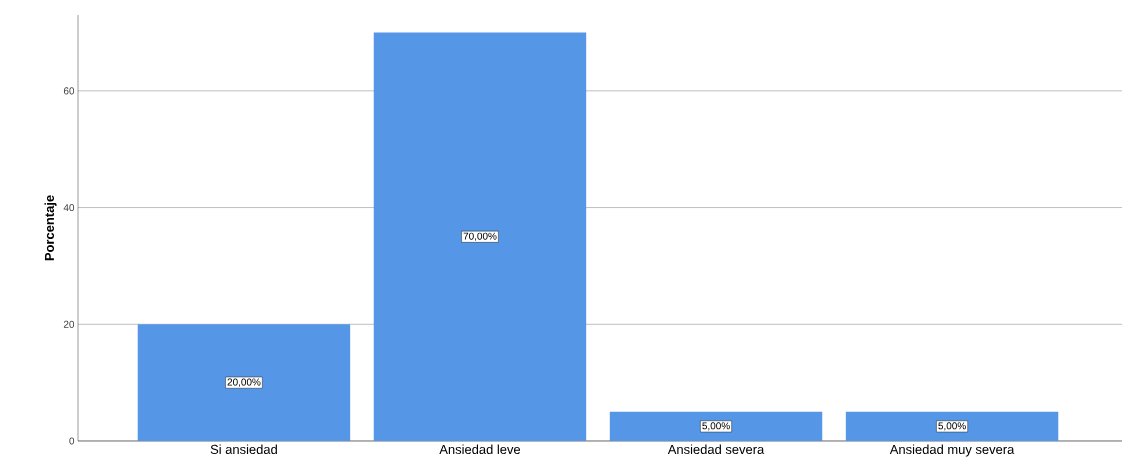 The width and height of the screenshot is (1128, 468). What do you see at coordinates (952, 450) in the screenshot?
I see `x-tick-label: Ansiedad muy severa` at bounding box center [952, 450].